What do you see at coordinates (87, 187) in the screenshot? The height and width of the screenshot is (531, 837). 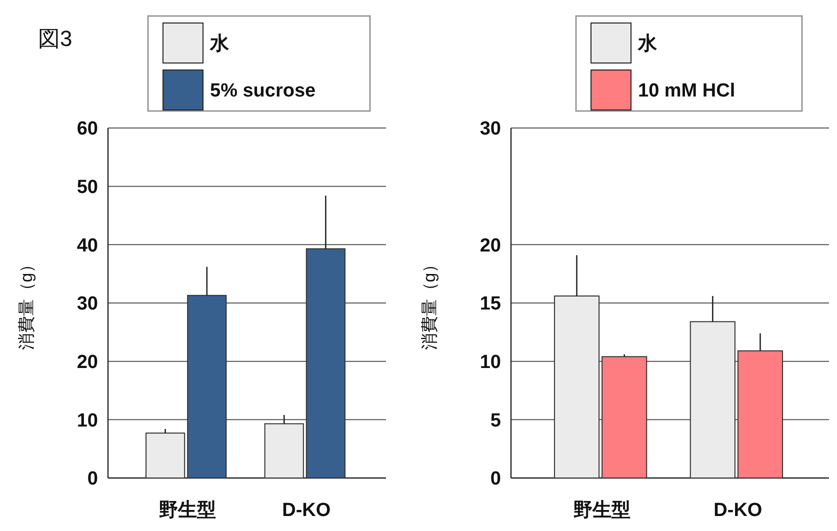 I see `y-tick-label: 50` at bounding box center [87, 187].